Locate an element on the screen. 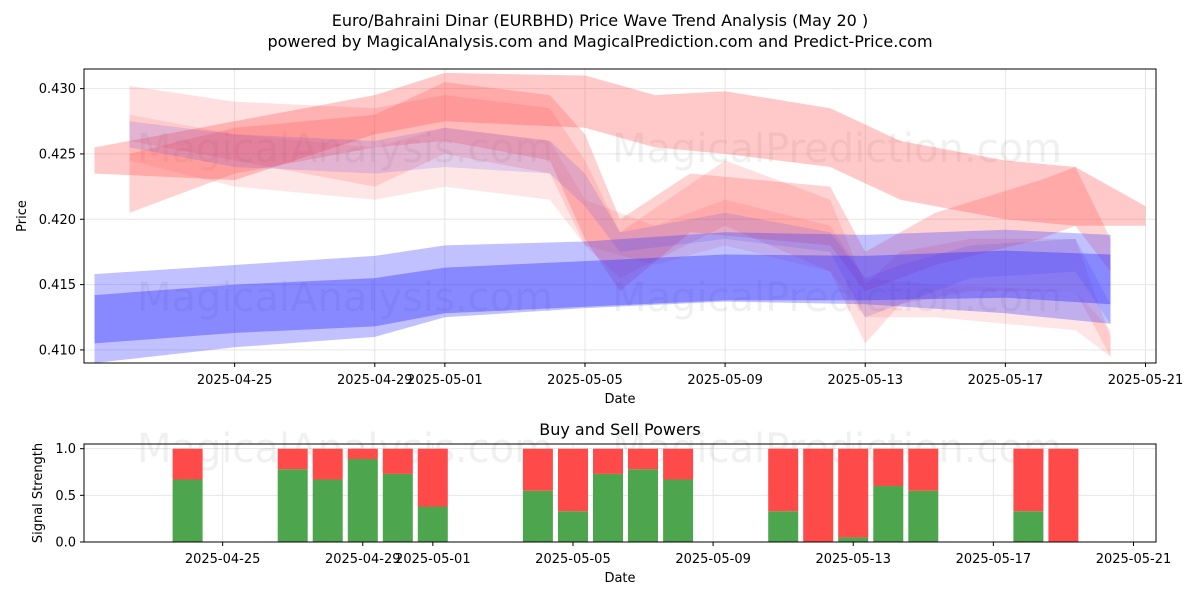 Image resolution: width=1200 pixels, height=600 pixels. sub-x-axis-label: Date is located at coordinates (619, 578).